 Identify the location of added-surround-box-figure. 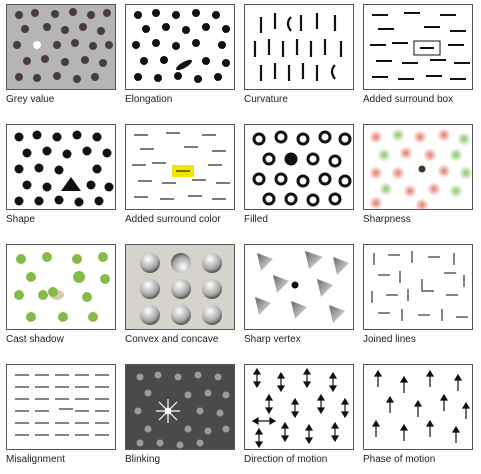
(418, 47).